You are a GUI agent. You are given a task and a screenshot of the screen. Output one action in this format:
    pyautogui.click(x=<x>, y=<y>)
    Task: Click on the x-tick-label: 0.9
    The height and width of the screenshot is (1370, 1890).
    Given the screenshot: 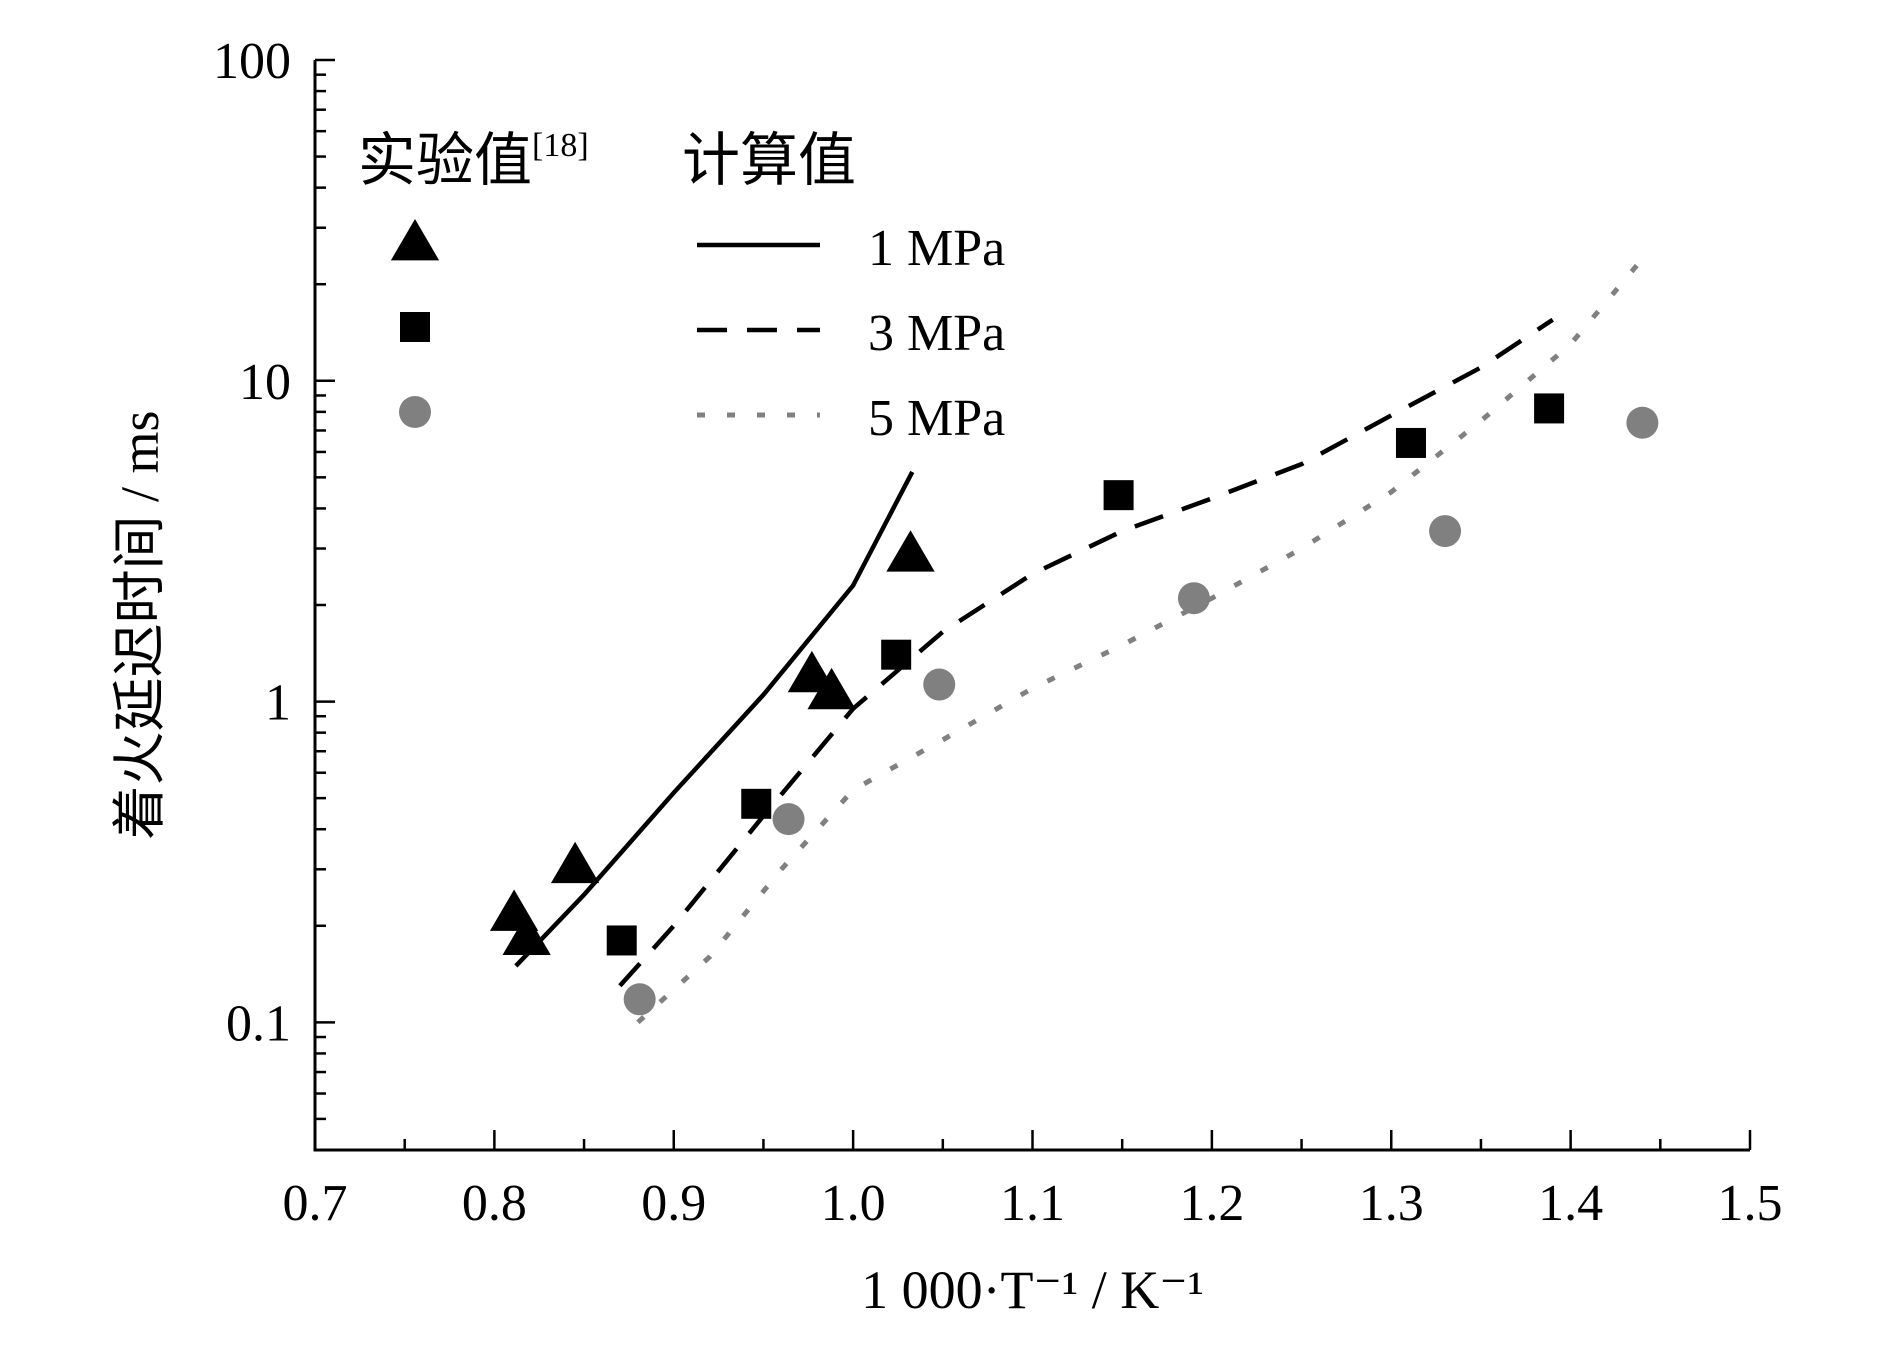 What is the action you would take?
    pyautogui.click(x=673, y=1203)
    